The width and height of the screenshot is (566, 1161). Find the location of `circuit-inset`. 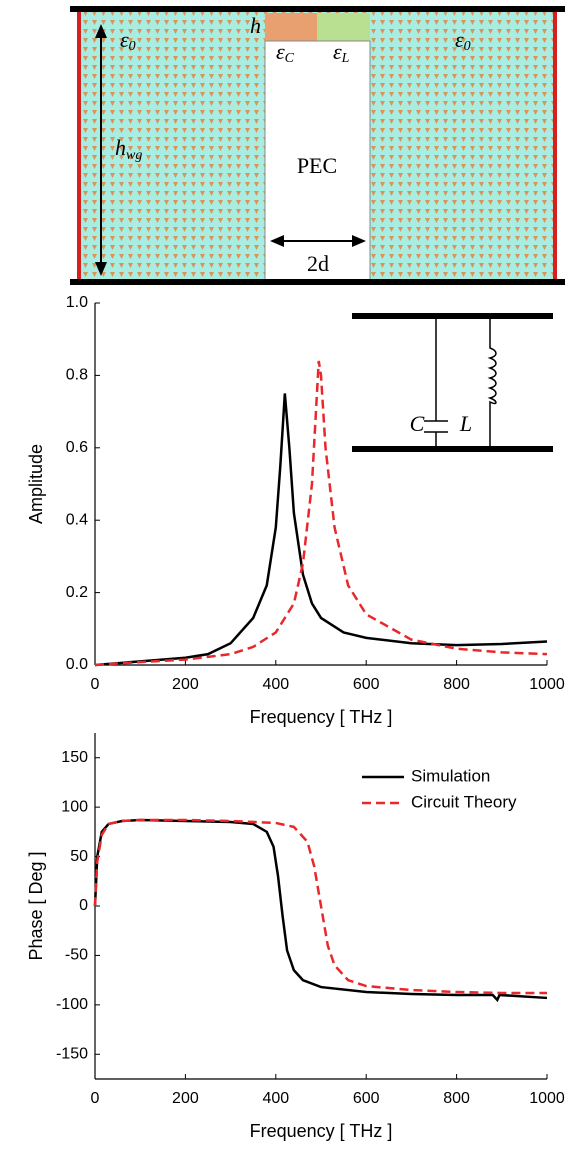

circuit-inset is located at coordinates (452, 382).